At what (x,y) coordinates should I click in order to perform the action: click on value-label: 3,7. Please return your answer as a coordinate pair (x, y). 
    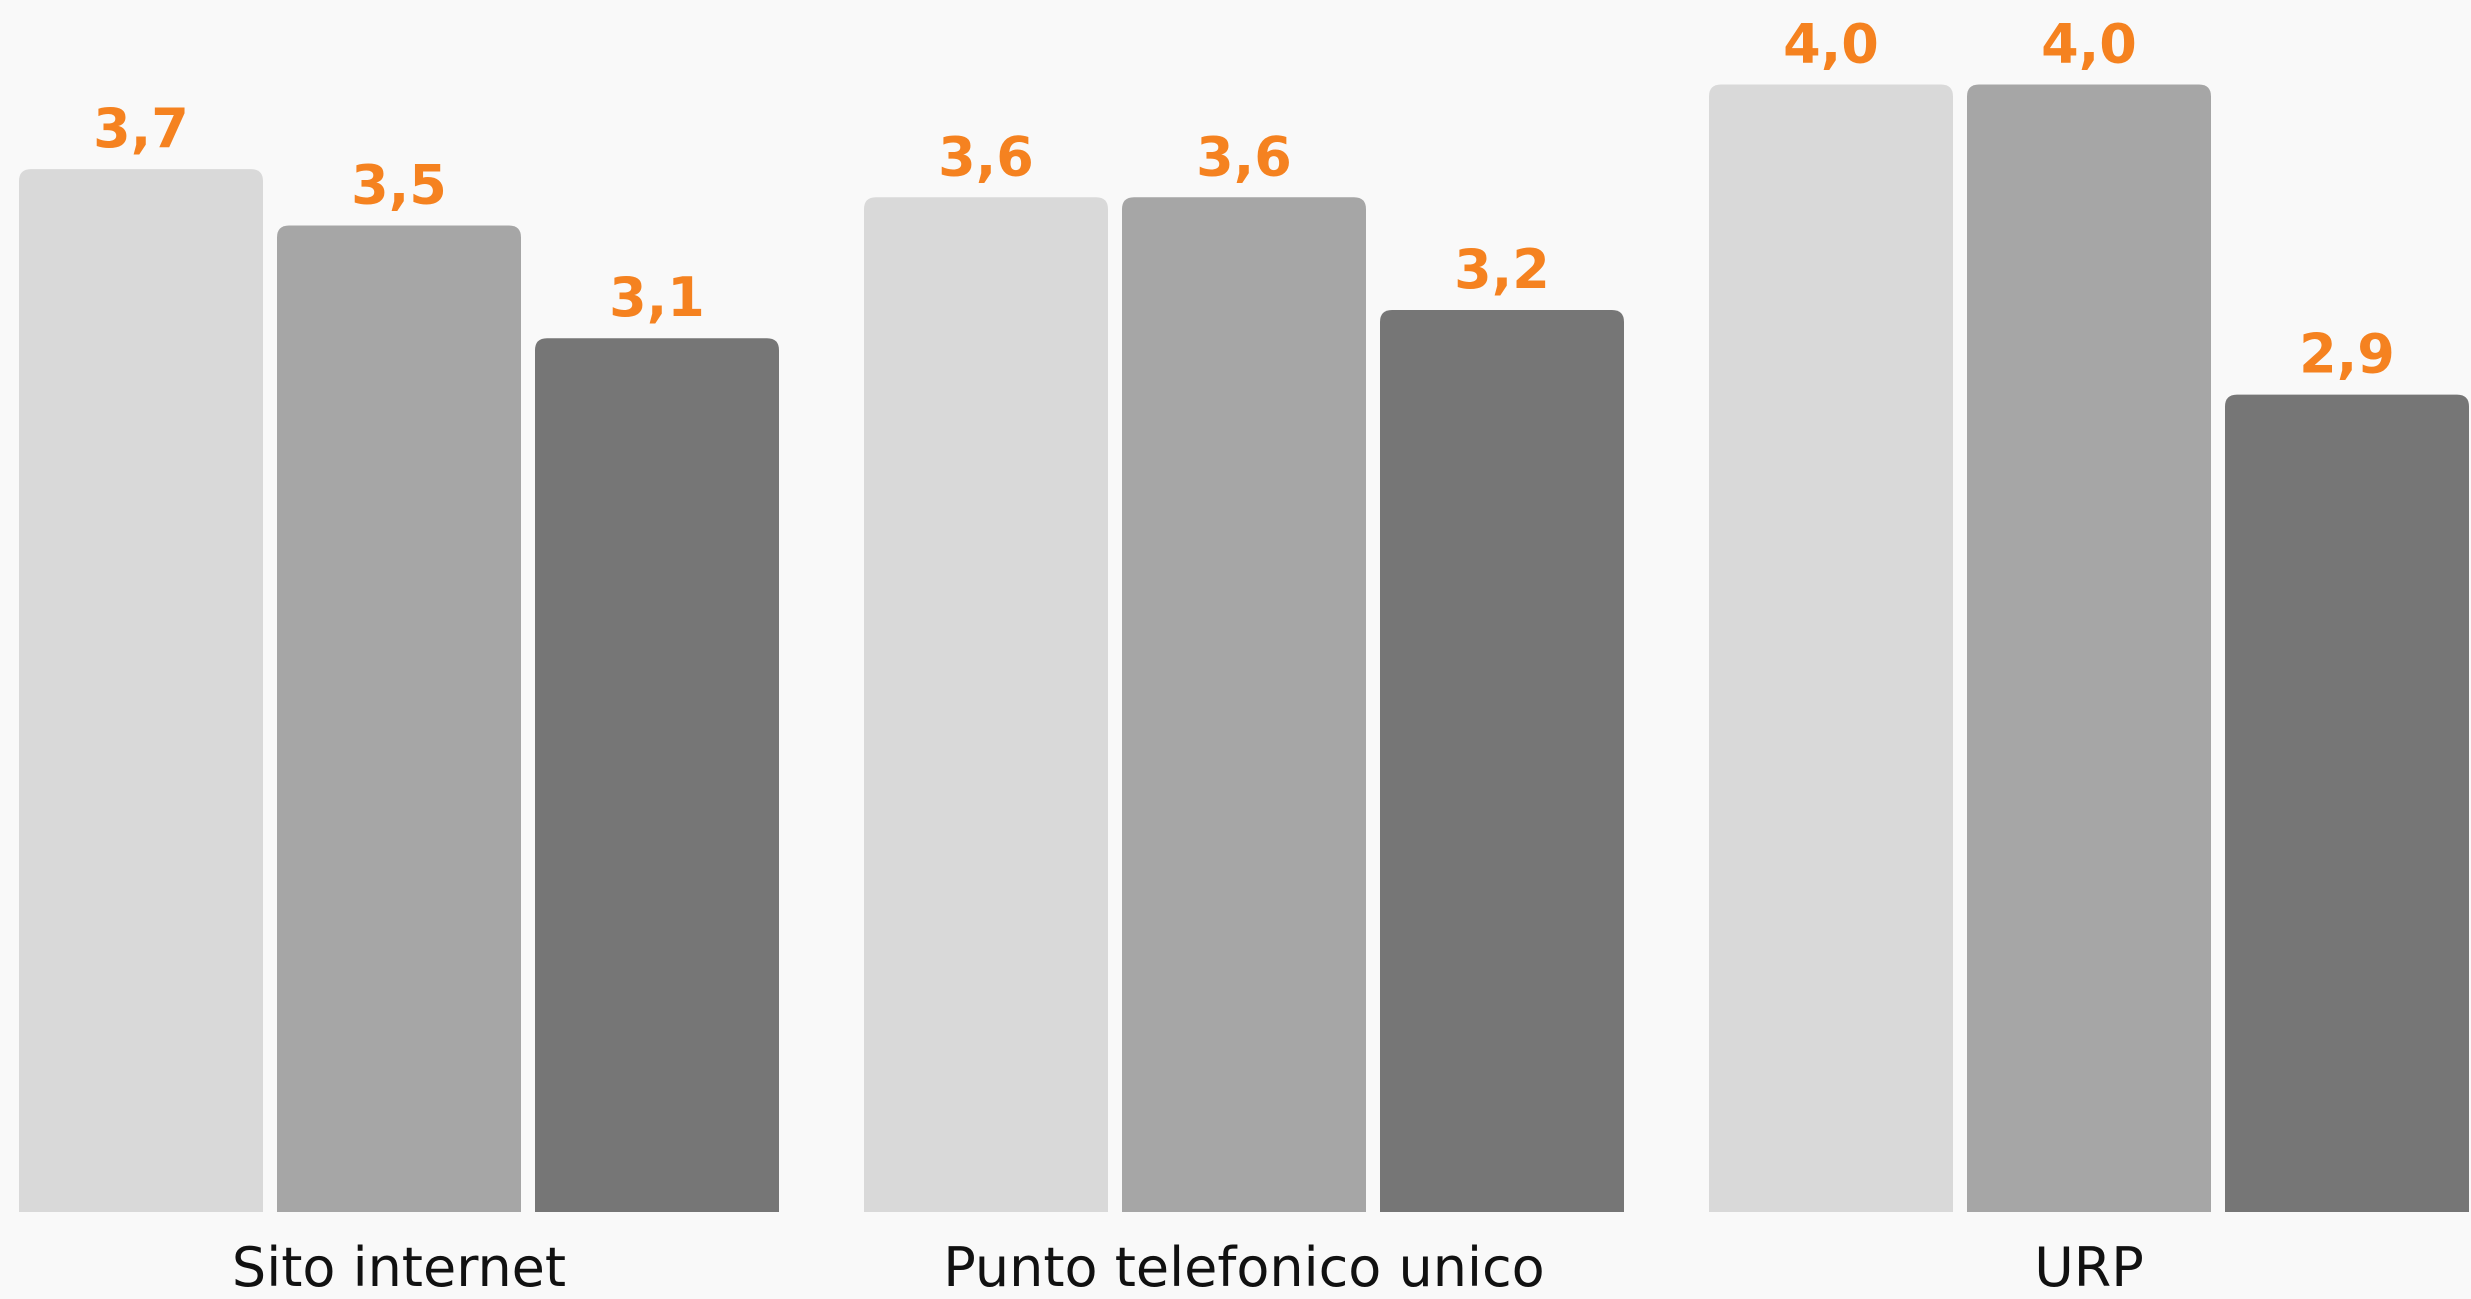
    Looking at the image, I should click on (141, 128).